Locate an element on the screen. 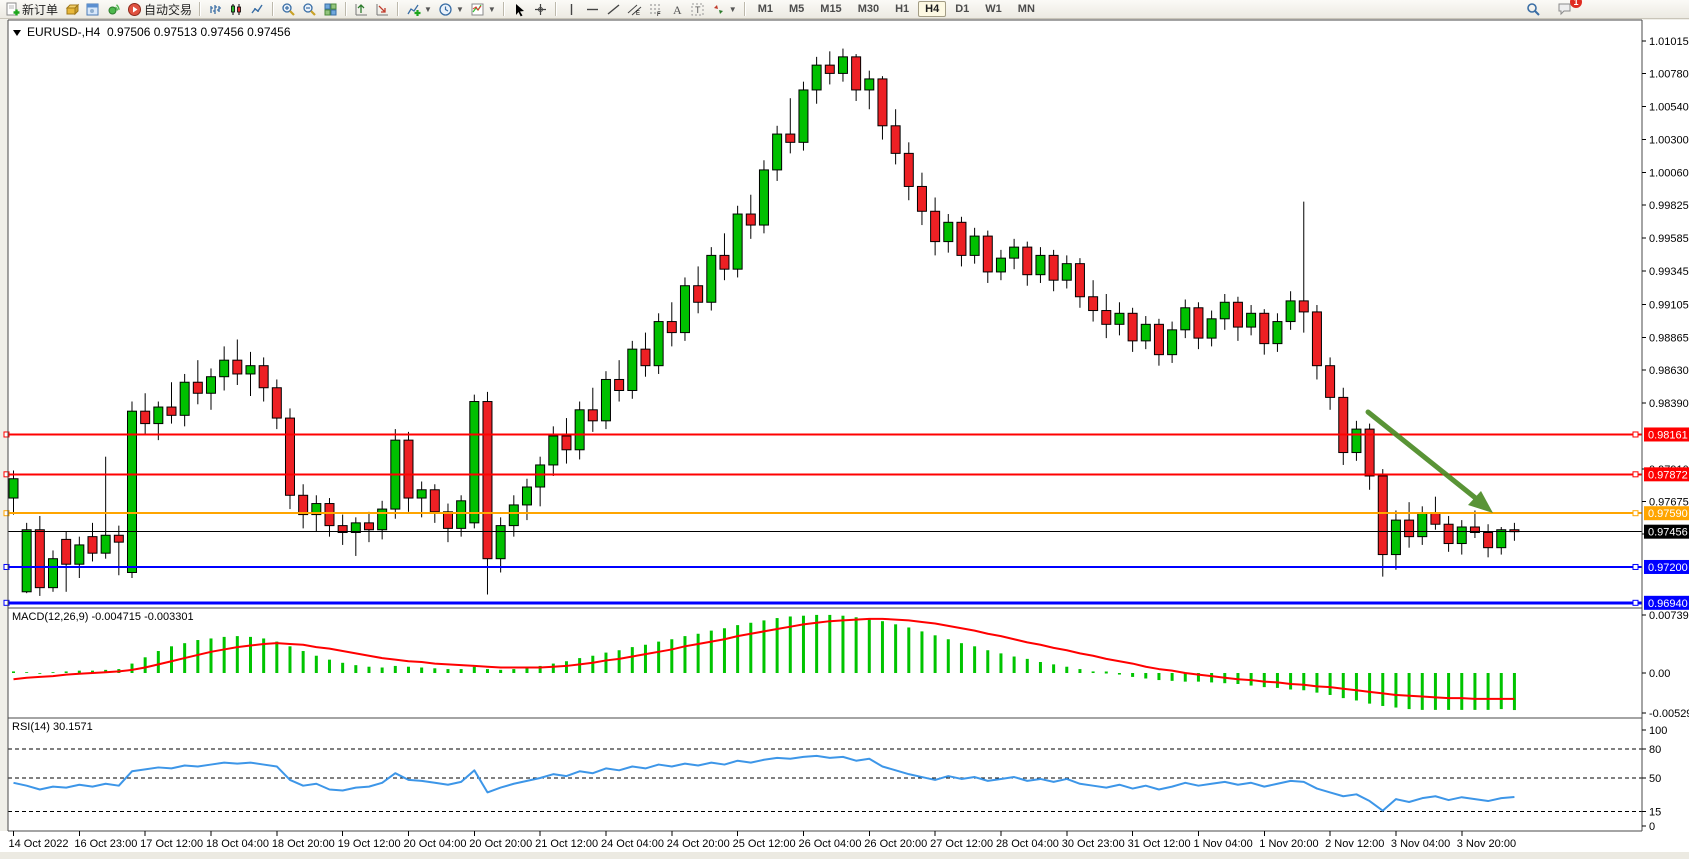 This screenshot has width=1689, height=859. signals-button is located at coordinates (113, 9).